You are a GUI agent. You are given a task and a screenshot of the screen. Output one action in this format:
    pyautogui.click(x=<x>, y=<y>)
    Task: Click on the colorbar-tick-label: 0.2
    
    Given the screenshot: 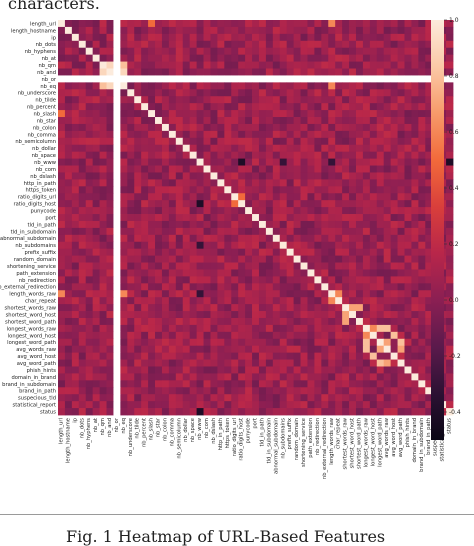 What is the action you would take?
    pyautogui.click(x=454, y=244)
    